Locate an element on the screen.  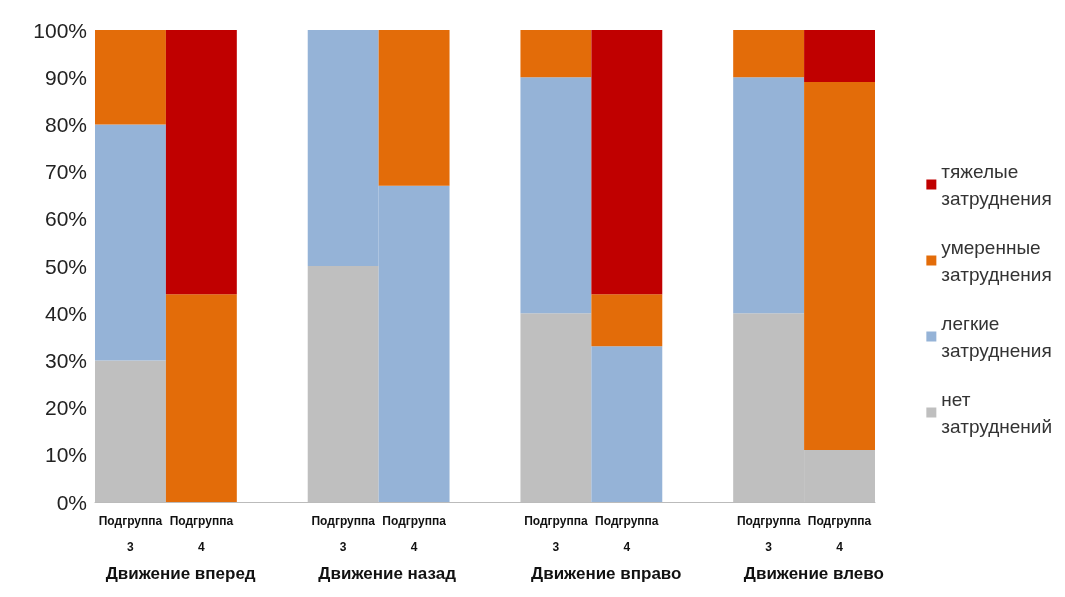
text: Движение назад is located at coordinates (387, 573).